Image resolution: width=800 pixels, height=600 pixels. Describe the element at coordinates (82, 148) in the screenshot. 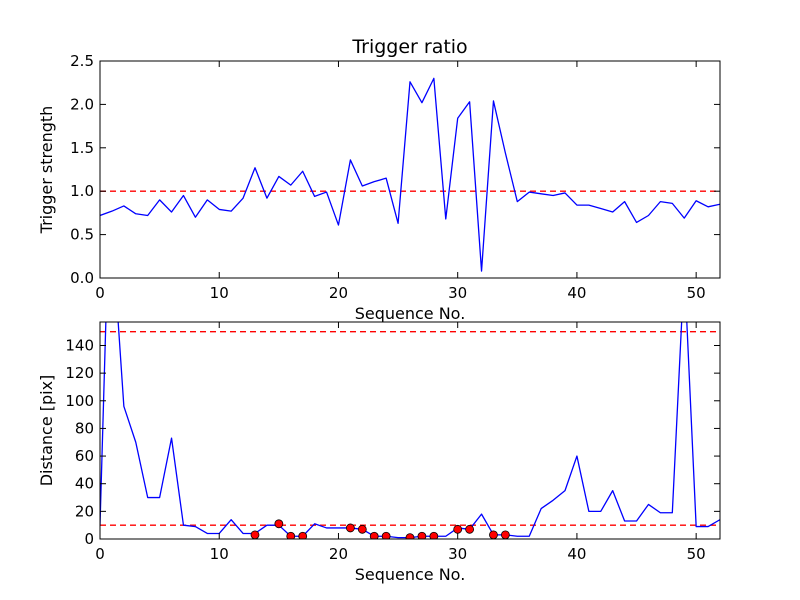

I see `y-tick-label: 1.5` at that location.